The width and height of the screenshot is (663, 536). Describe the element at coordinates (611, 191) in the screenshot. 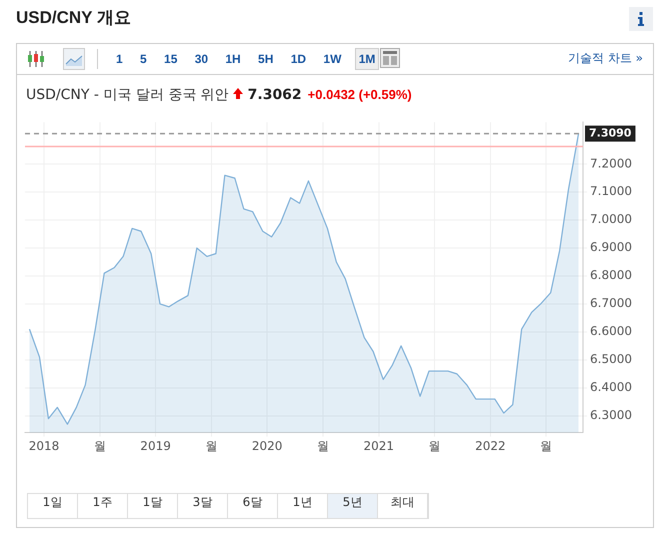

I see `y-tick-label: 7.1000` at that location.